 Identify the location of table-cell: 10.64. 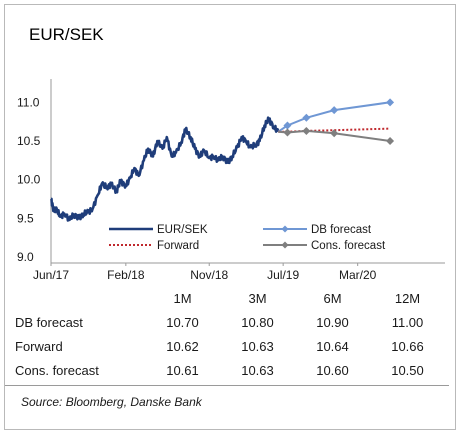
(332, 346).